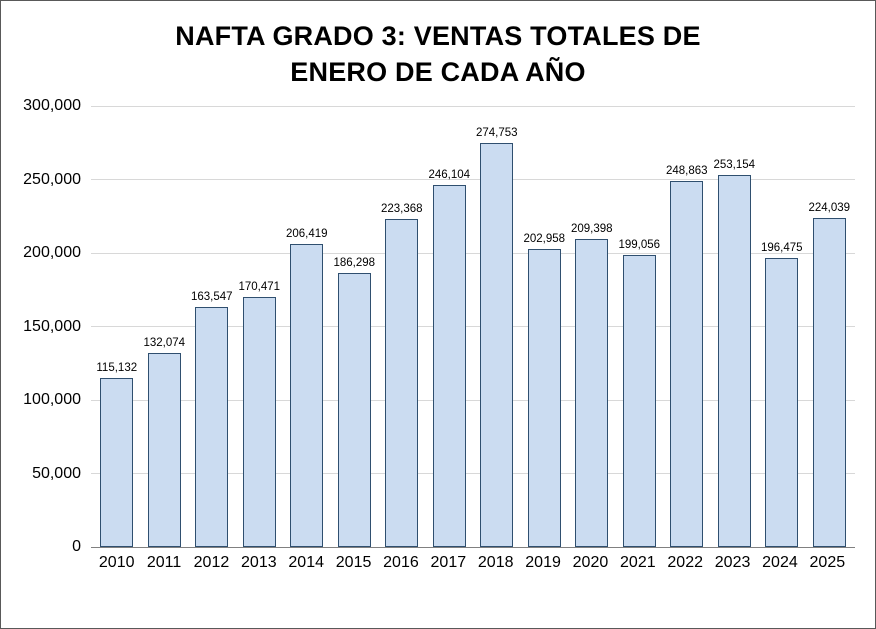  I want to click on bar-slot: 246,104, so click(450, 327).